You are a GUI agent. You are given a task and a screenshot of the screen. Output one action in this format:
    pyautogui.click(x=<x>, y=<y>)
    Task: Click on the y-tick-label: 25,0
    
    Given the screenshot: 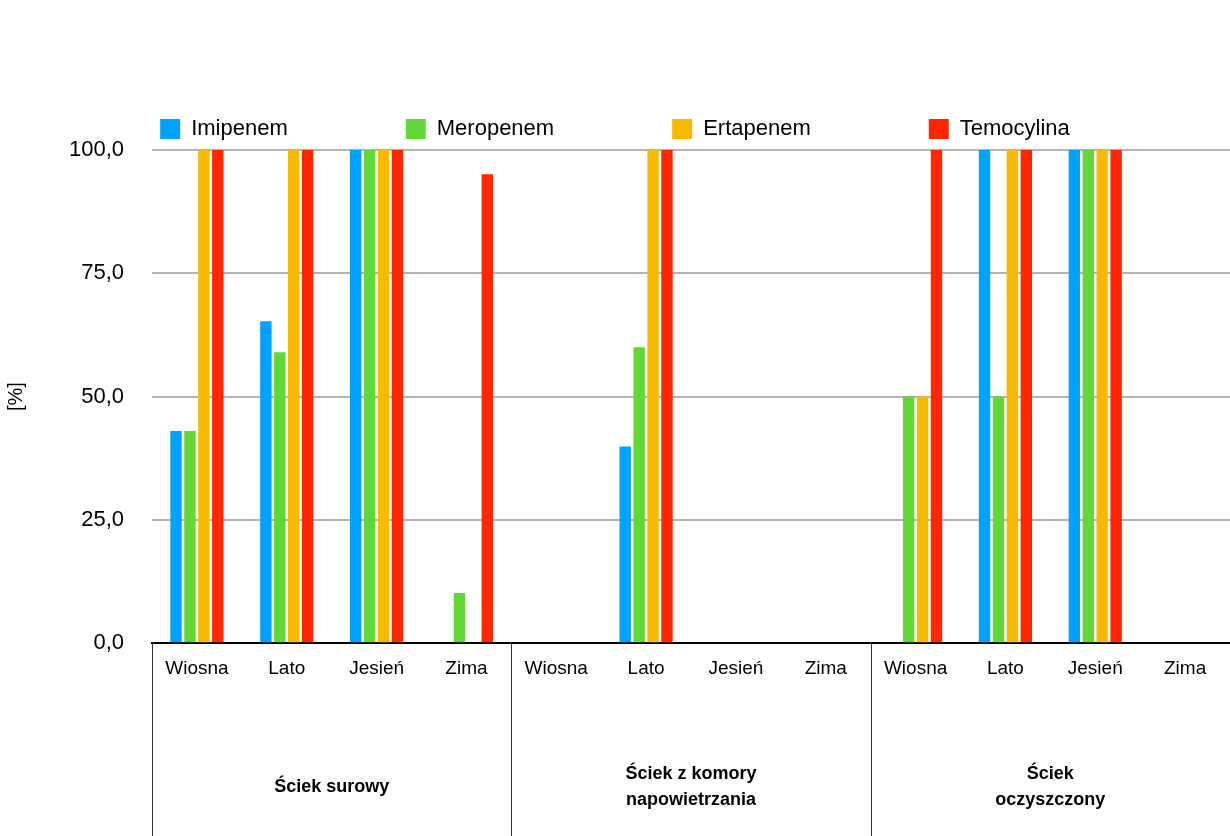 What is the action you would take?
    pyautogui.click(x=102, y=518)
    